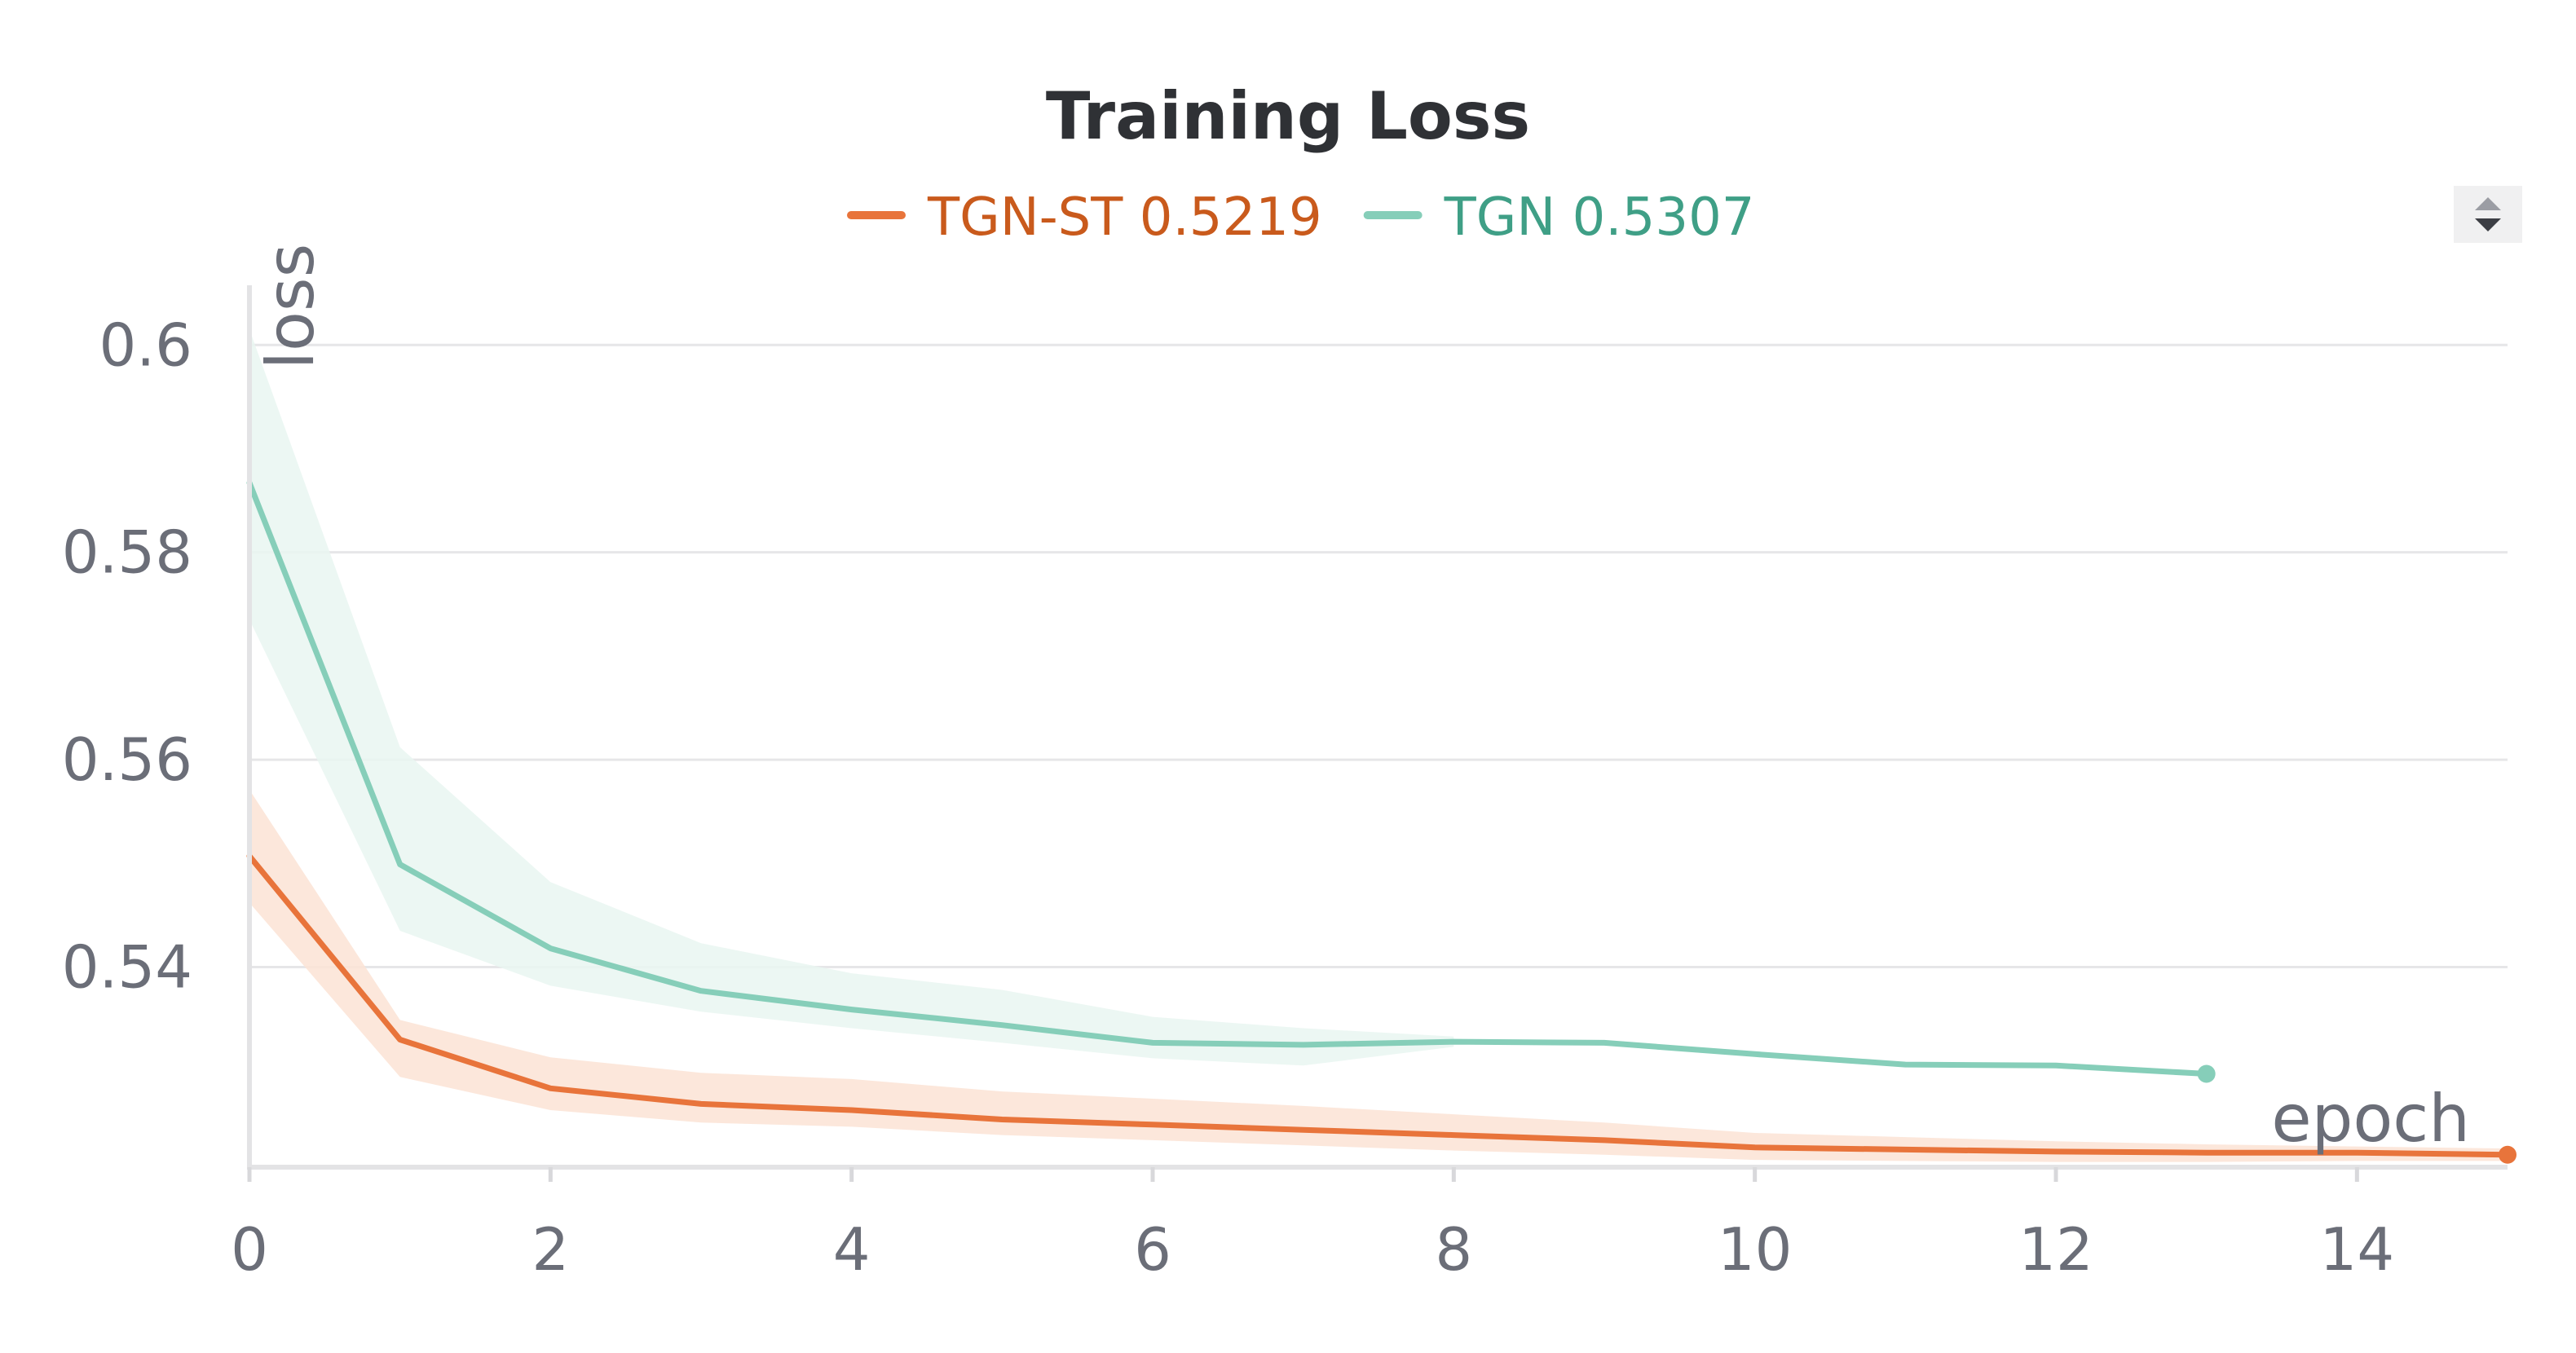 This screenshot has height=1353, width=2576. What do you see at coordinates (249, 1249) in the screenshot?
I see `x-tick-label-0: 0` at bounding box center [249, 1249].